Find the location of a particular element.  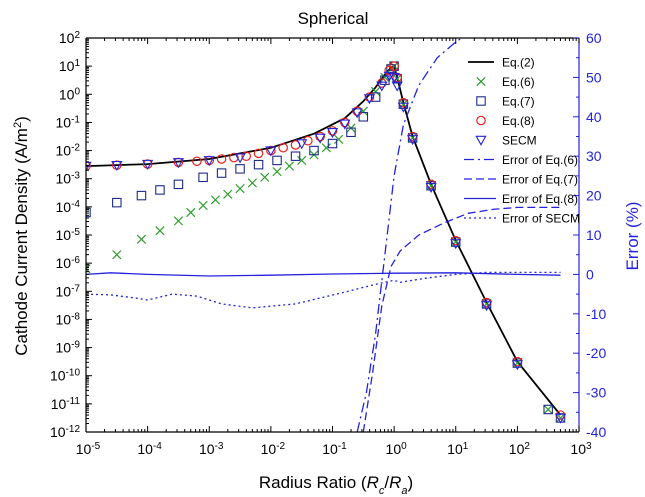

legend-item-error-of-eq-7: Error of Eq.(7) is located at coordinates (521, 180).